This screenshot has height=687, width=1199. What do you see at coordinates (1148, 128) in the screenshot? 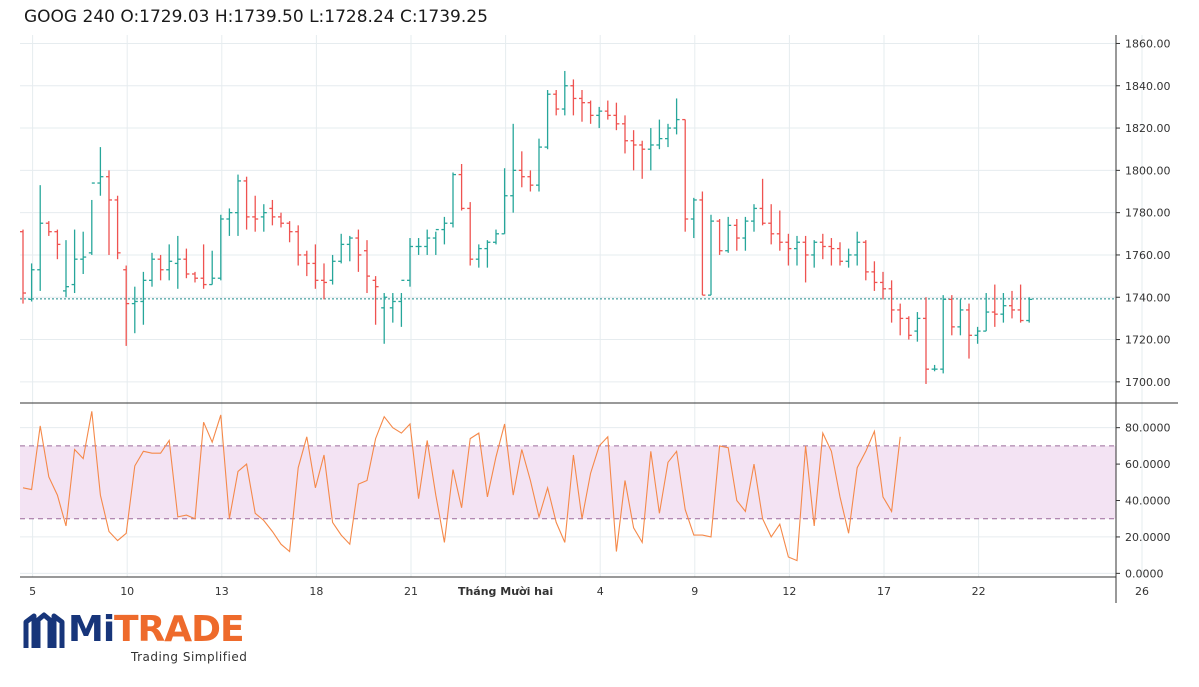
I see `y-tick-label: 1820.00` at bounding box center [1148, 128].